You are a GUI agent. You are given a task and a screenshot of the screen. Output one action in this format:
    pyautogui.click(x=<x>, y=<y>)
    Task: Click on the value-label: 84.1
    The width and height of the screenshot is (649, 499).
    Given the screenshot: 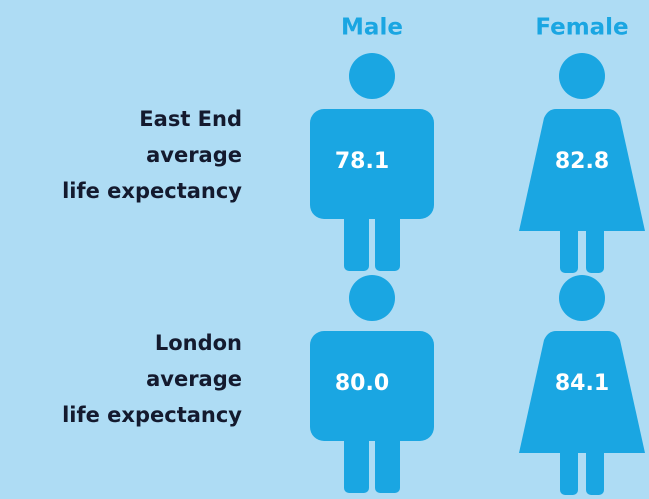 What is the action you would take?
    pyautogui.click(x=582, y=383)
    